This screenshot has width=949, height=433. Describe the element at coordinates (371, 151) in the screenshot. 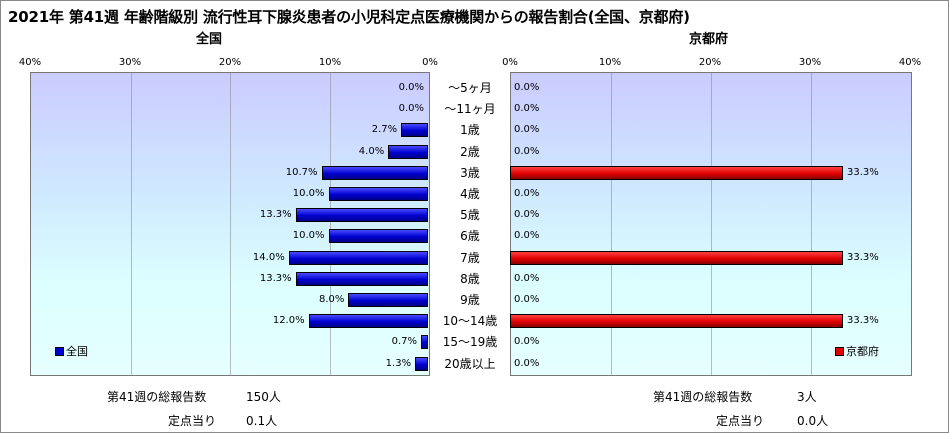

I see `national-value-label: 4.0%` at that location.